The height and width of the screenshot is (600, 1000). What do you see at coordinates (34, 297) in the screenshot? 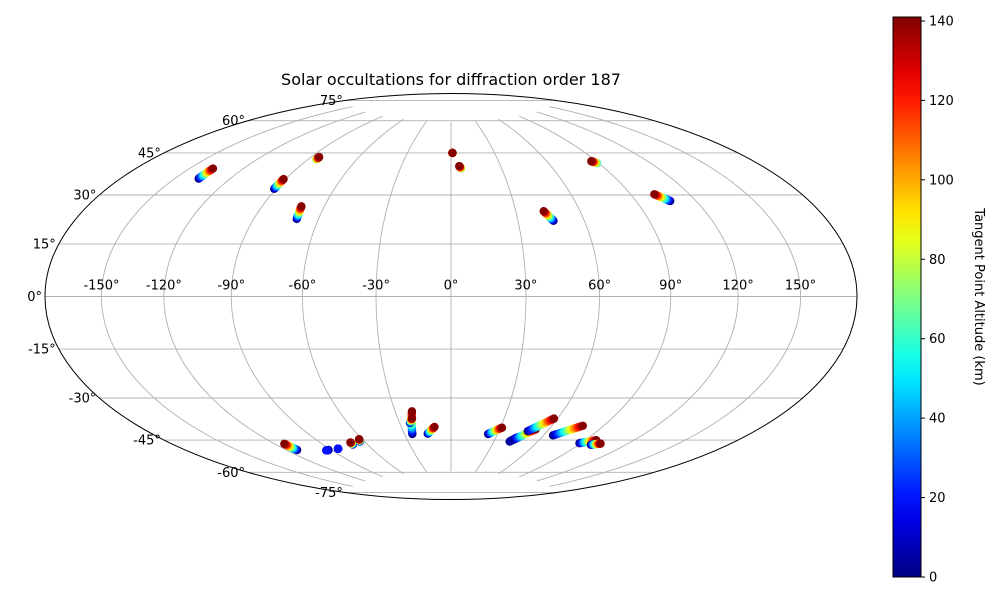
I see `y-tick-label: 0°` at bounding box center [34, 297].